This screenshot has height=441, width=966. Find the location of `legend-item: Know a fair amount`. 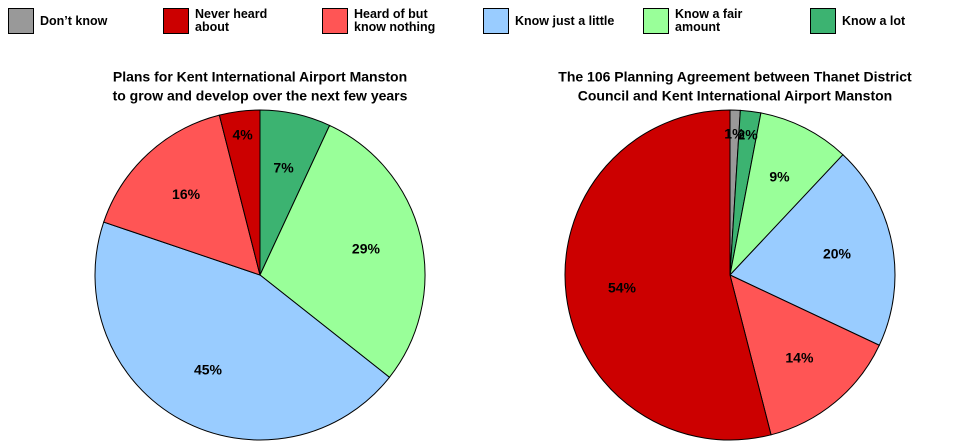

legend-item: Know a fair amount is located at coordinates (711, 21).